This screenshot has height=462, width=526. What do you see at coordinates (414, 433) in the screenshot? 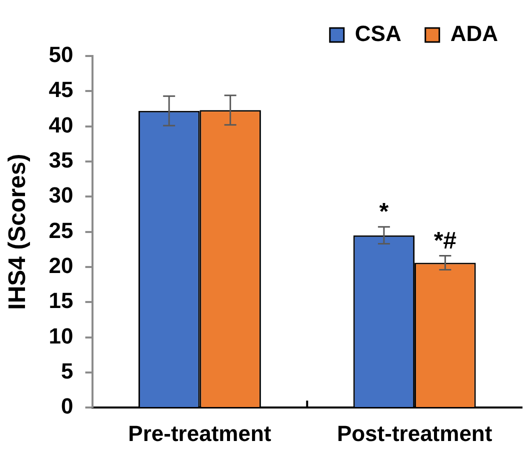
I see `x-tick-label: Post-treatment` at bounding box center [414, 433].